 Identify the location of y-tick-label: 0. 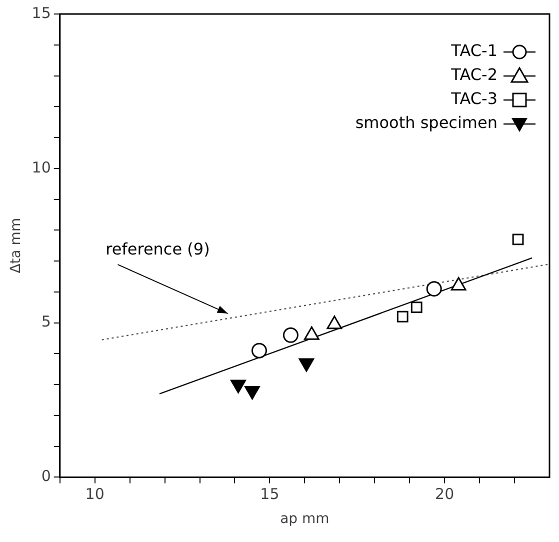
(46, 476).